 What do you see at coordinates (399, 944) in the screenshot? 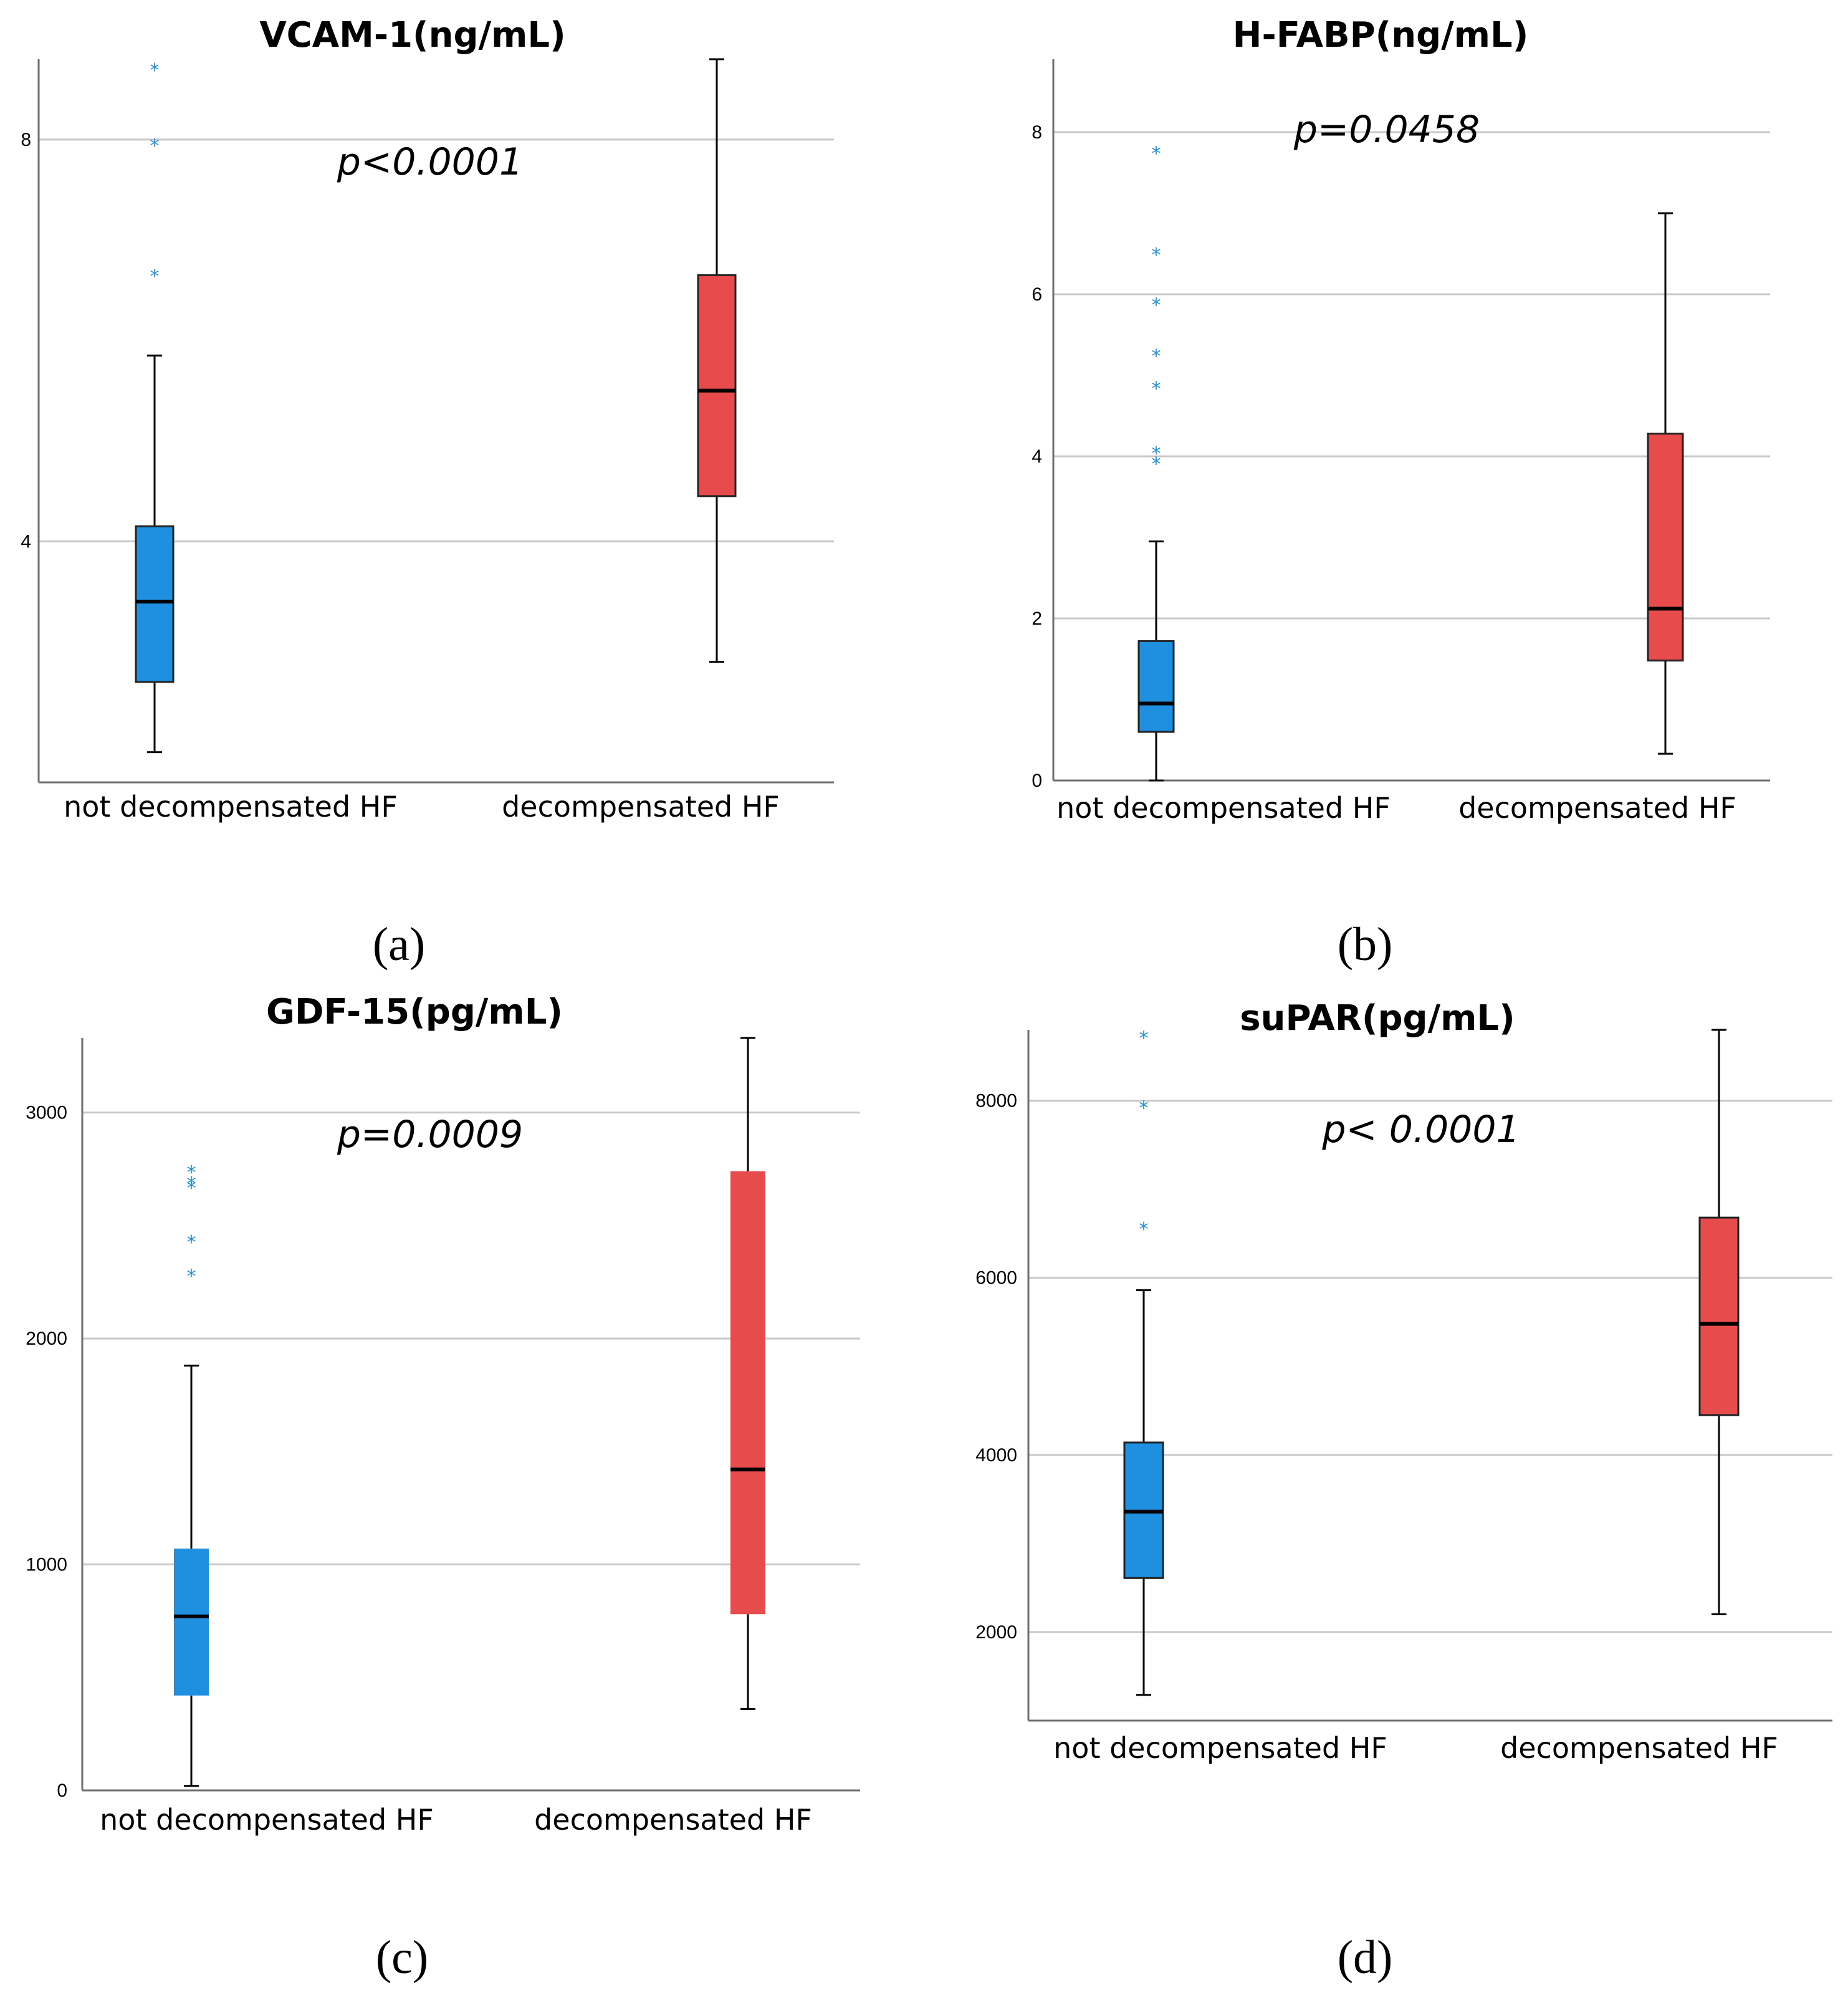
I see `panel-label: (a)` at bounding box center [399, 944].